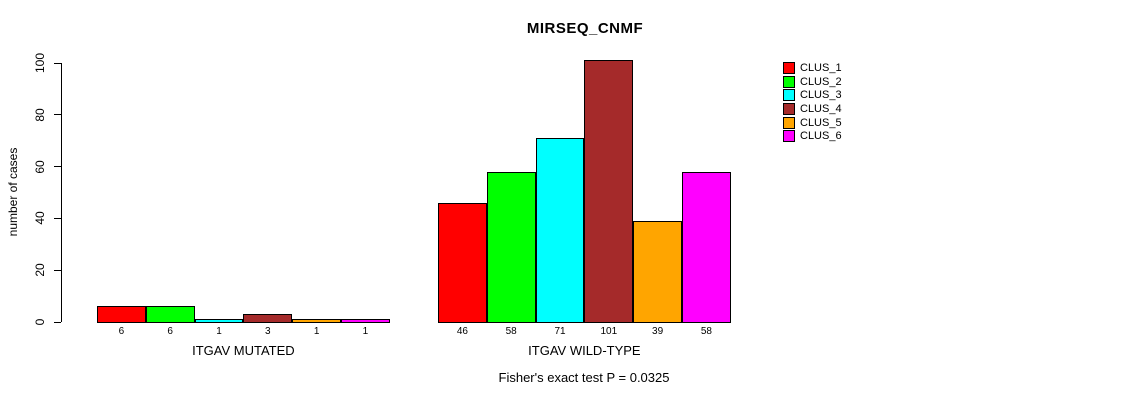 Image resolution: width=1140 pixels, height=400 pixels. What do you see at coordinates (243, 350) in the screenshot?
I see `group-label: ITGAV MUTATED` at bounding box center [243, 350].